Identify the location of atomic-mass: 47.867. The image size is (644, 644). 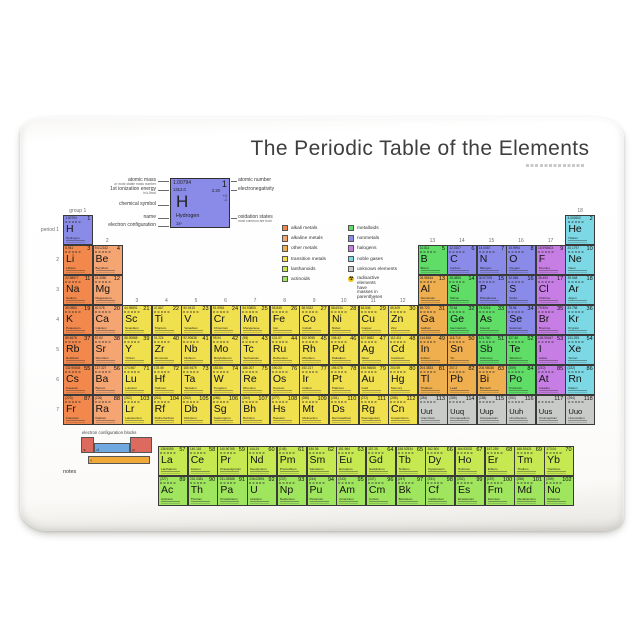
(158, 308).